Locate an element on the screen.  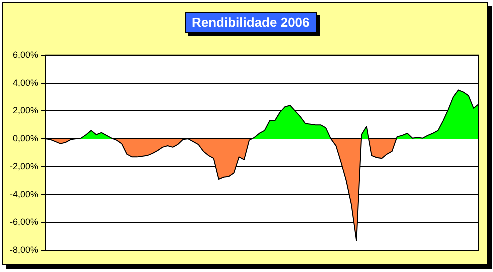
y-tick-label: -8,00% is located at coordinates (24, 250).